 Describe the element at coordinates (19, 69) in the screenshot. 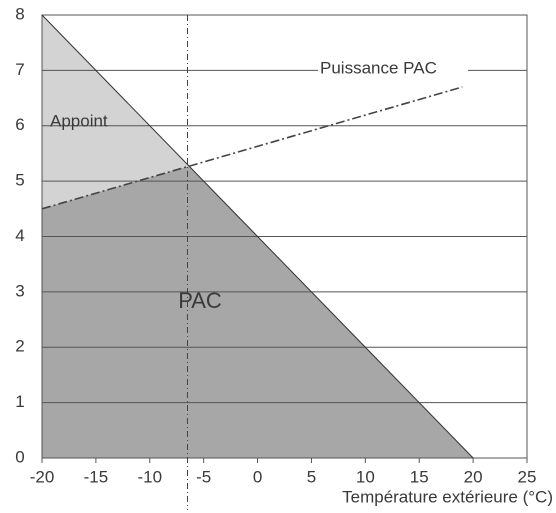

I see `y-tick-label: 7` at that location.